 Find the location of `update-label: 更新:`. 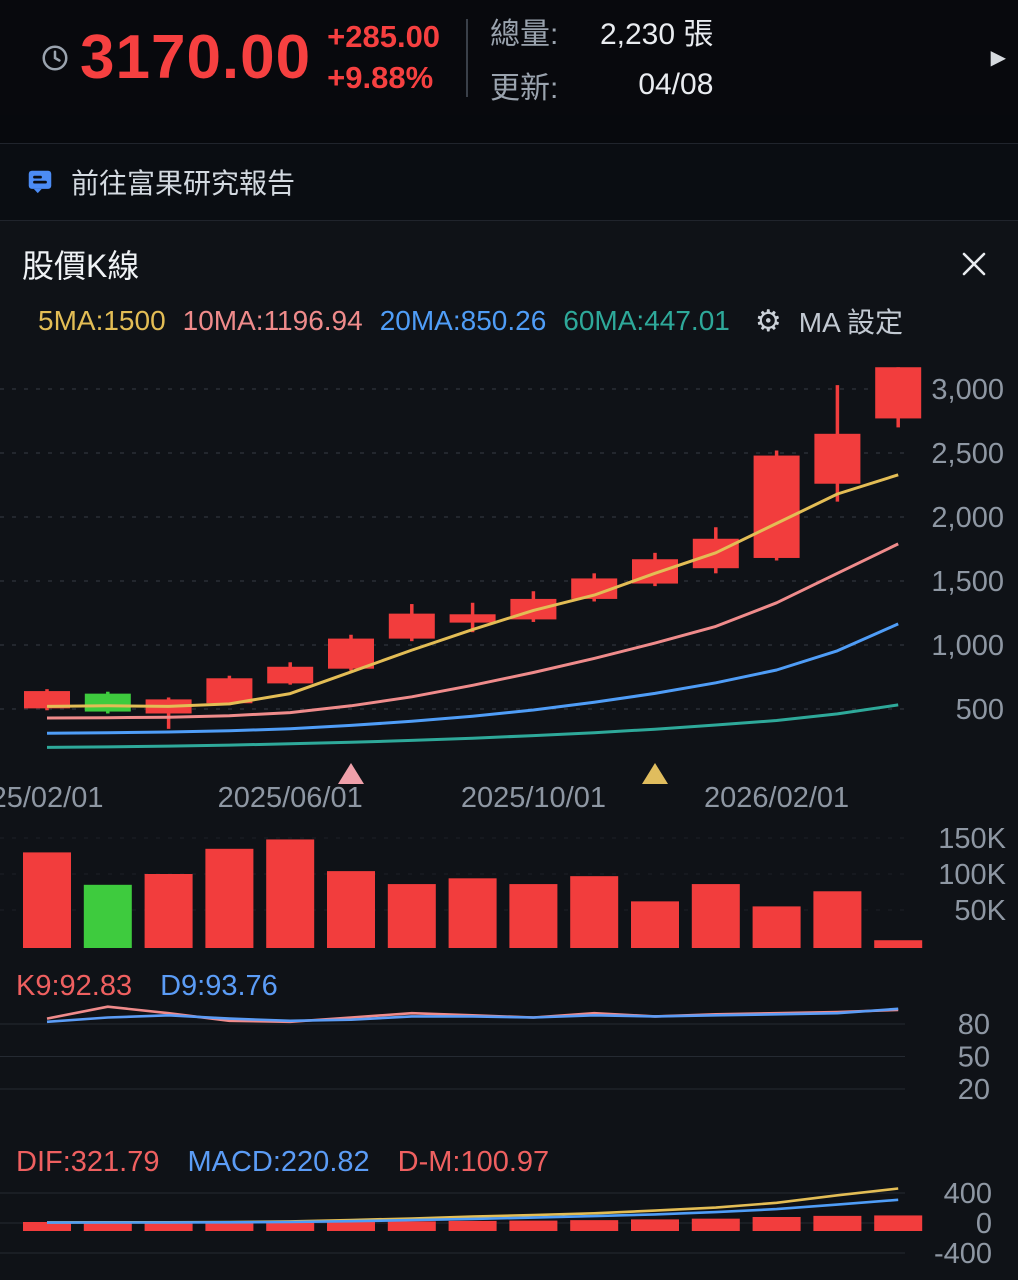

update-label: 更新: is located at coordinates (524, 88).